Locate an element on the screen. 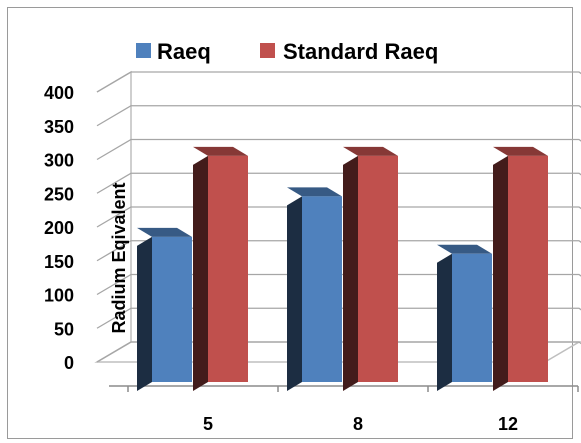 The width and height of the screenshot is (581, 443). x-tick-label: 5 is located at coordinates (208, 424).